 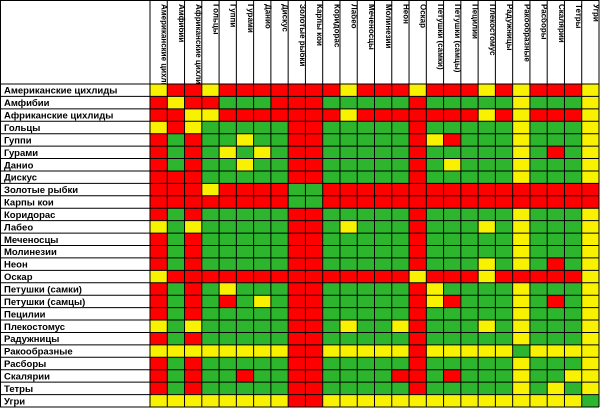 What do you see at coordinates (215, 19) in the screenshot?
I see `column-label: Гольцы` at bounding box center [215, 19].